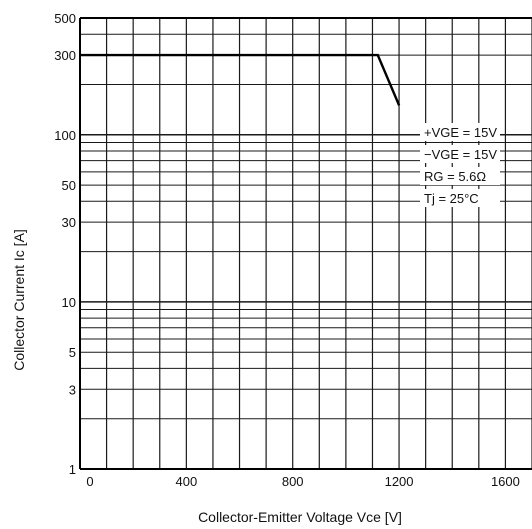 The image size is (532, 529). What do you see at coordinates (451, 198) in the screenshot?
I see `annotation-text: Tj = 25°C` at bounding box center [451, 198].